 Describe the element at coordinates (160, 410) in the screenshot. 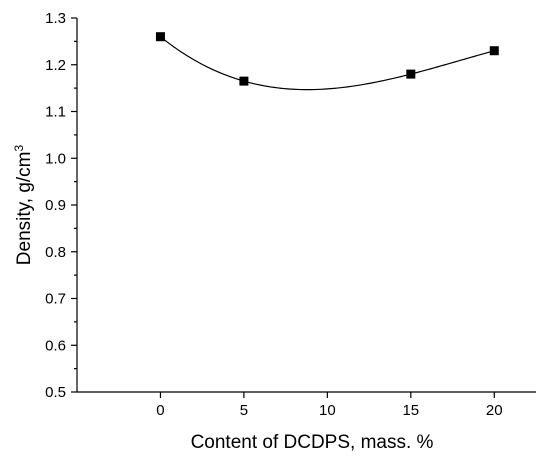

I see `x-tick-label: 0` at that location.